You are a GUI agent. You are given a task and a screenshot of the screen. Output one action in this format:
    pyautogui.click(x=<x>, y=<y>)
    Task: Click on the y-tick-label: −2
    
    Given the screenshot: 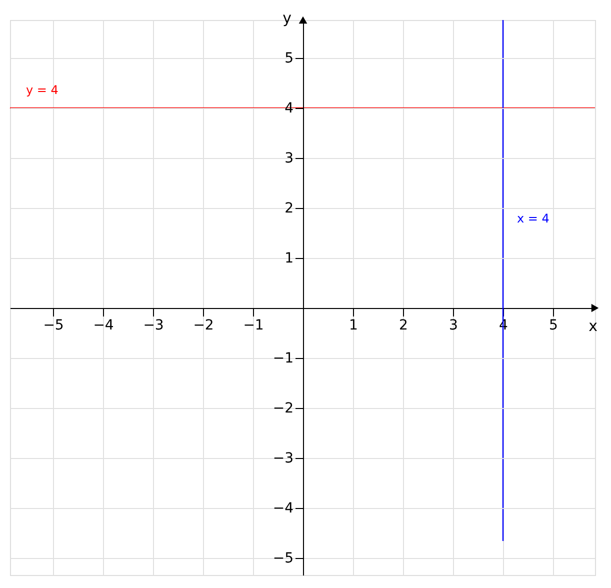 What is the action you would take?
    pyautogui.click(x=283, y=408)
    